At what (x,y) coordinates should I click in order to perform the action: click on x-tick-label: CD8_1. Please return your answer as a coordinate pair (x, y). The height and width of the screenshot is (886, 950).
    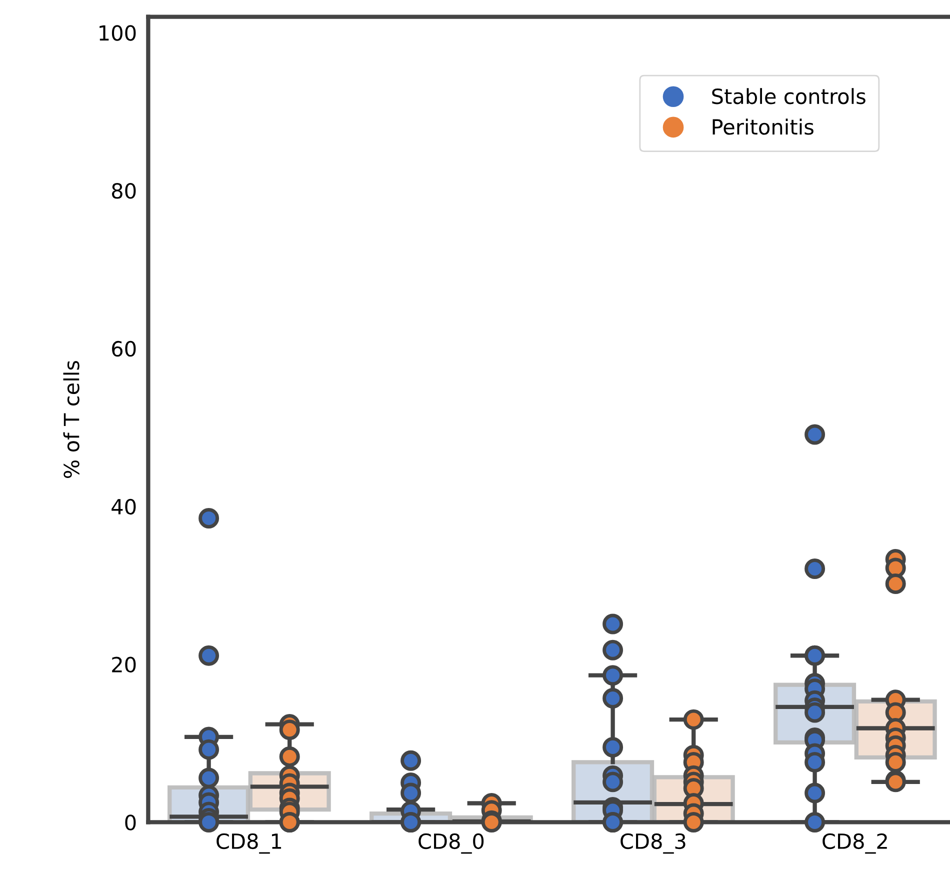
    Looking at the image, I should click on (249, 843).